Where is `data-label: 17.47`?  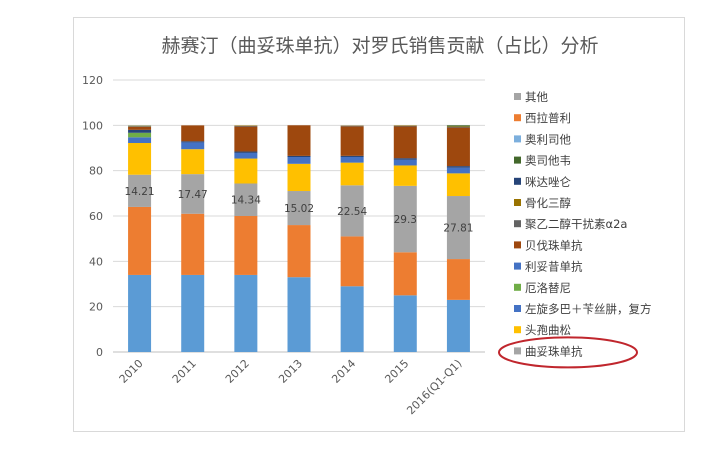 data-label: 17.47 is located at coordinates (193, 195).